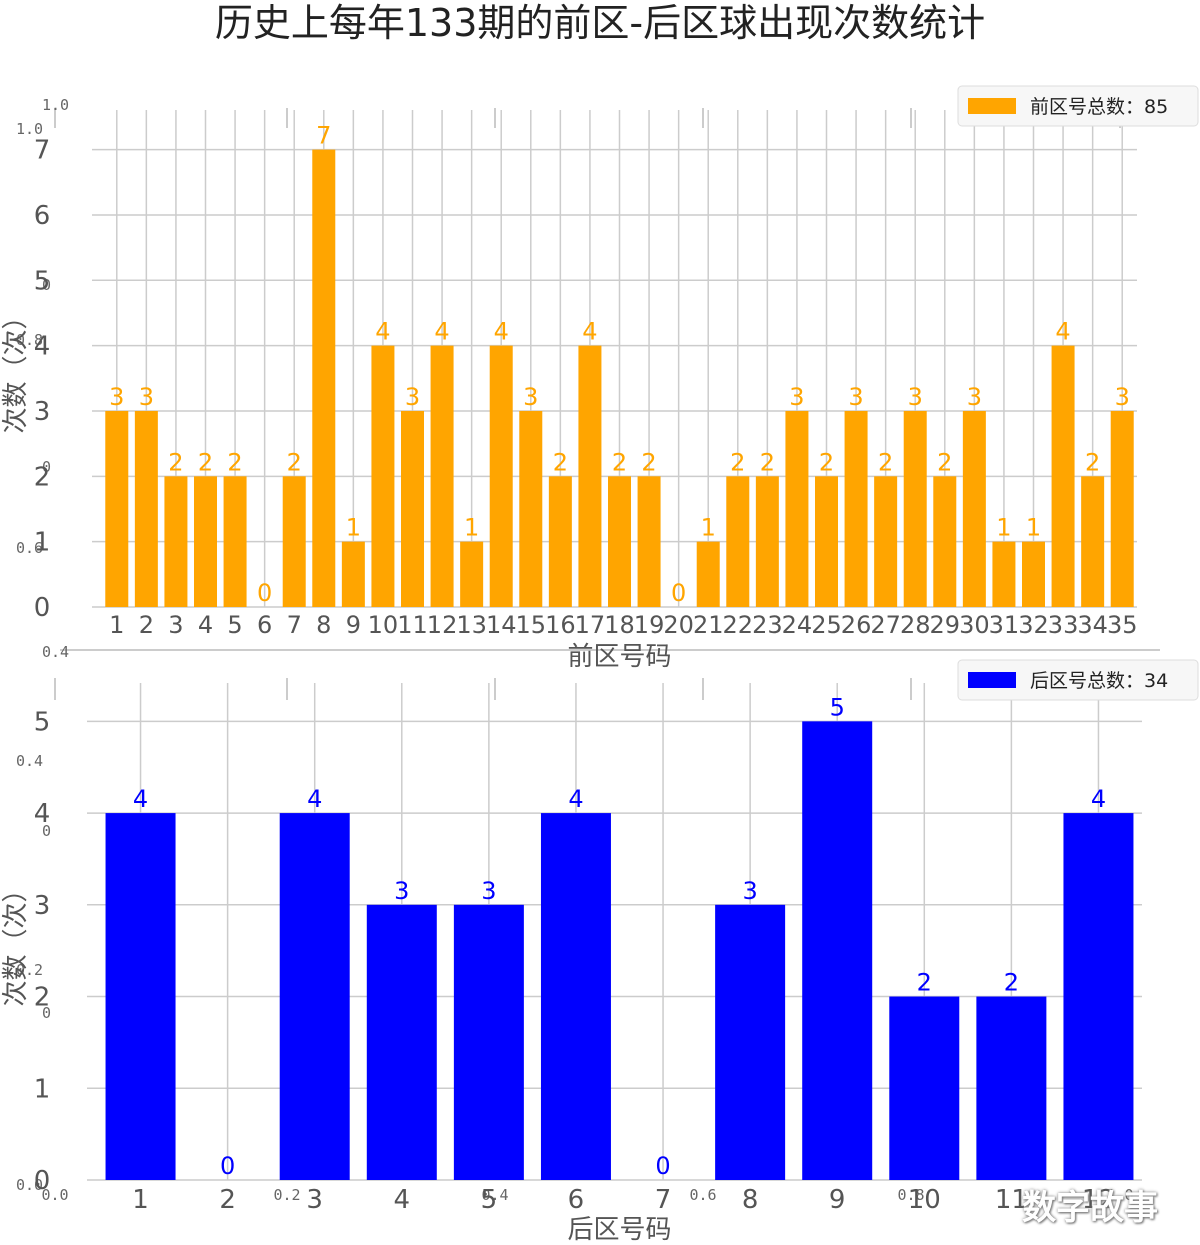  What do you see at coordinates (1099, 681) in the screenshot?
I see `legend-label: 后区号总数：34` at bounding box center [1099, 681].